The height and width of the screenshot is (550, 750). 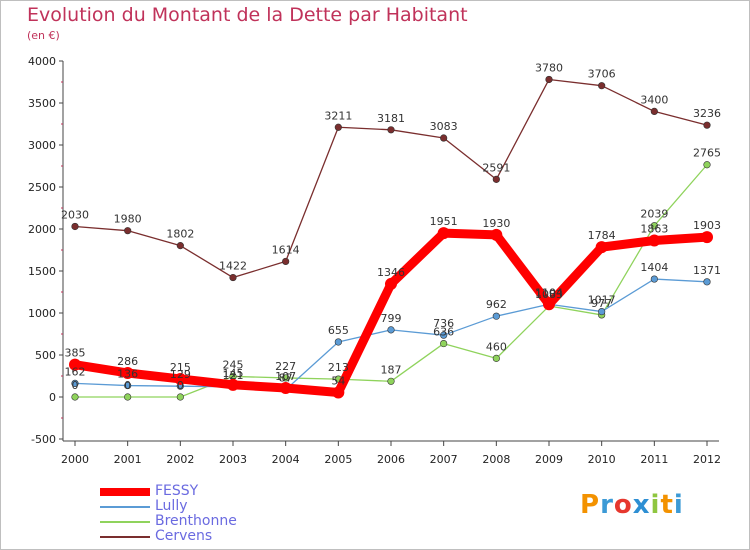 I want to click on legend-swatch-brenthonne, so click(x=125, y=522).